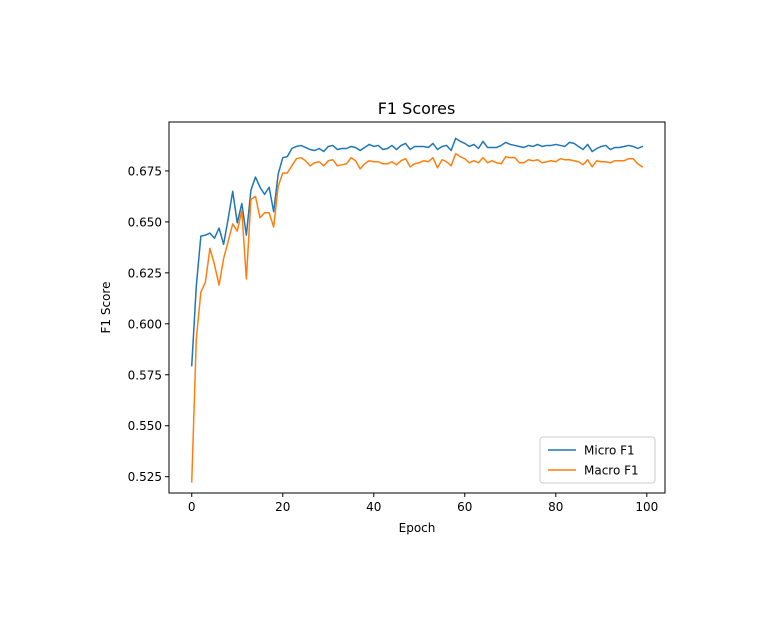 The width and height of the screenshot is (764, 635). I want to click on legend-label: Macro F1, so click(611, 471).